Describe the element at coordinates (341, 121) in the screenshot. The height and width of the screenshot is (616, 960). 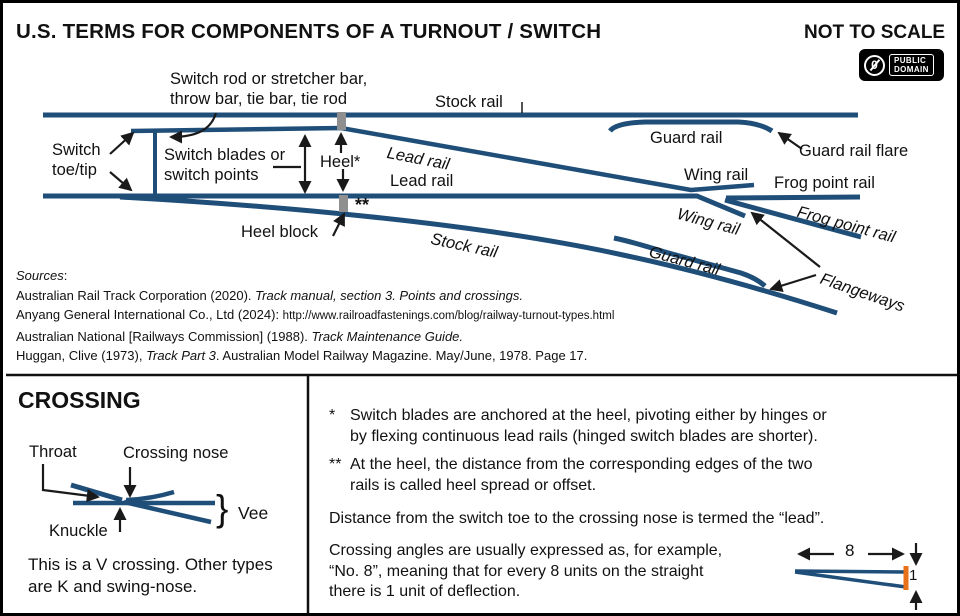
I see `heel-block-top-shape` at that location.